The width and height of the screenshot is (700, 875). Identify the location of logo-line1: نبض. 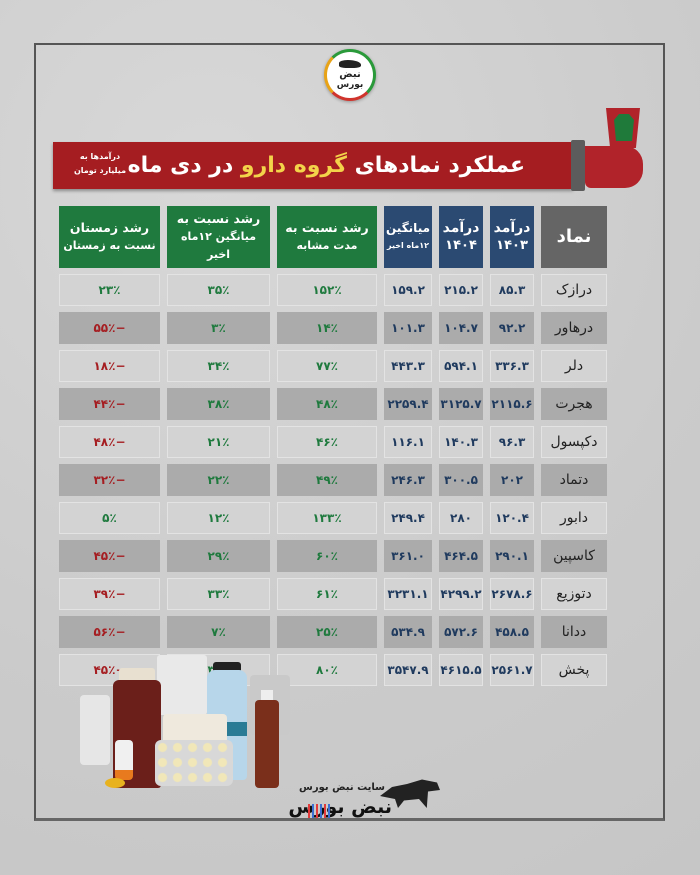
(350, 74).